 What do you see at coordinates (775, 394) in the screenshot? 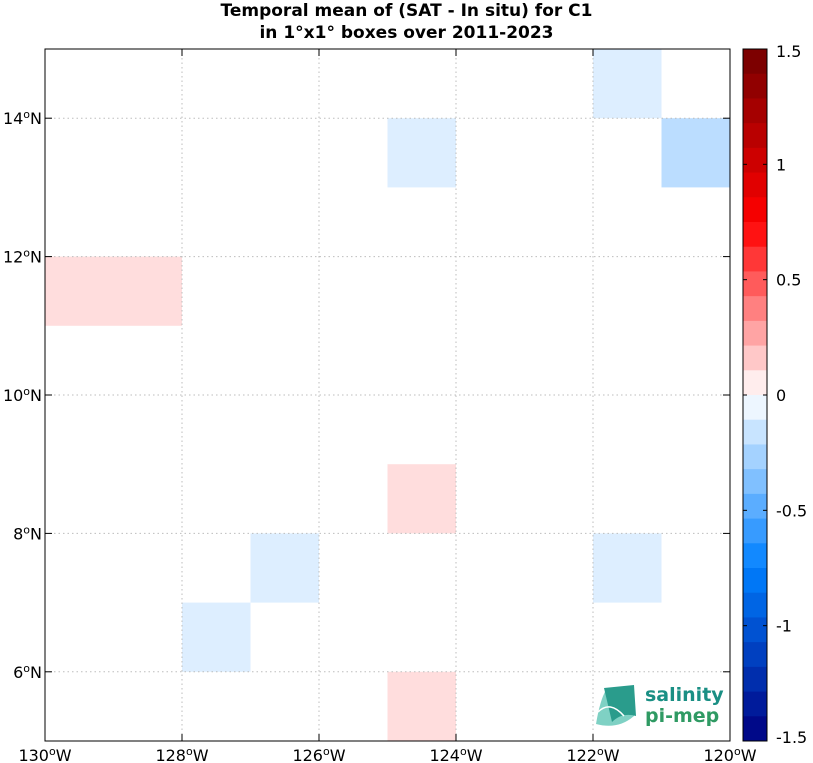
I see `colorbar-ticks: 1.5 1 0.5 0 -0.5 -1 -1.5` at bounding box center [775, 394].